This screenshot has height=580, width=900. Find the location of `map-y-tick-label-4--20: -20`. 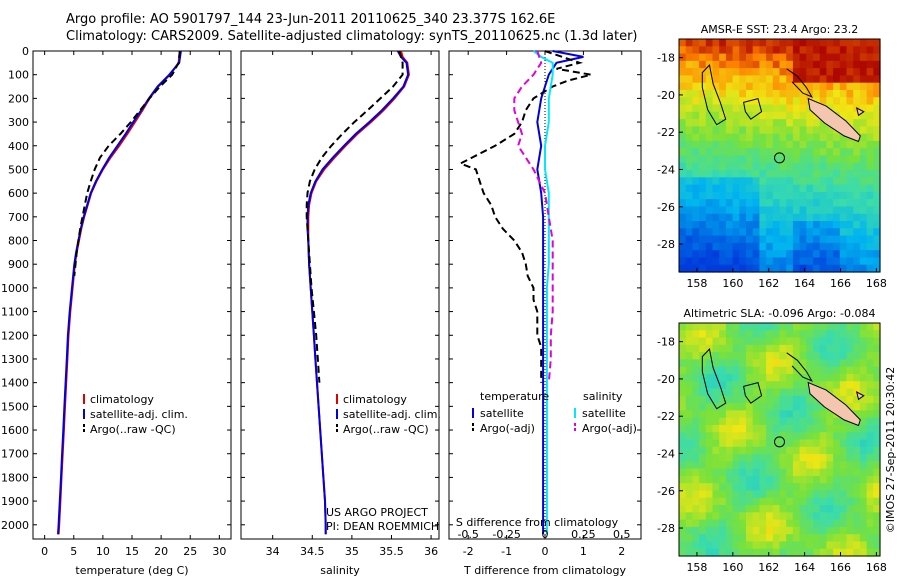

map-y-tick-label-4--20: -20 is located at coordinates (666, 379).